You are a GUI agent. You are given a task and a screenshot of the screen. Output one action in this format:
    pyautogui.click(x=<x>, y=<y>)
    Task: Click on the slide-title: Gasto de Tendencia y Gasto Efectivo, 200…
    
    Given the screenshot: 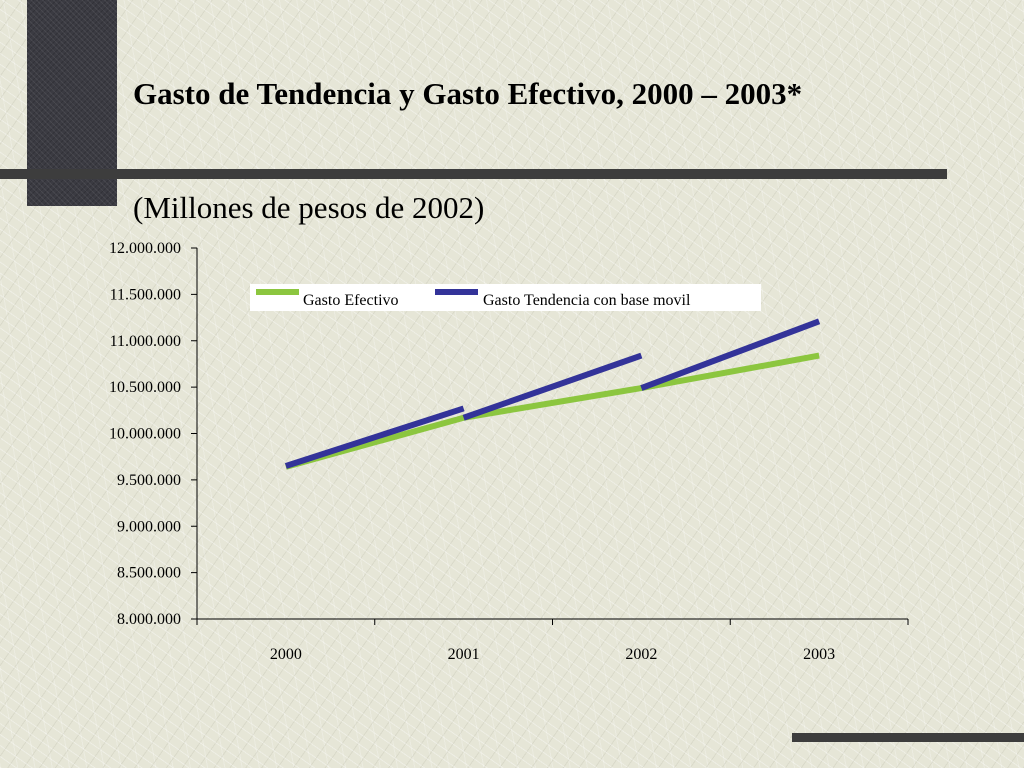 What is the action you would take?
    pyautogui.click(x=468, y=93)
    